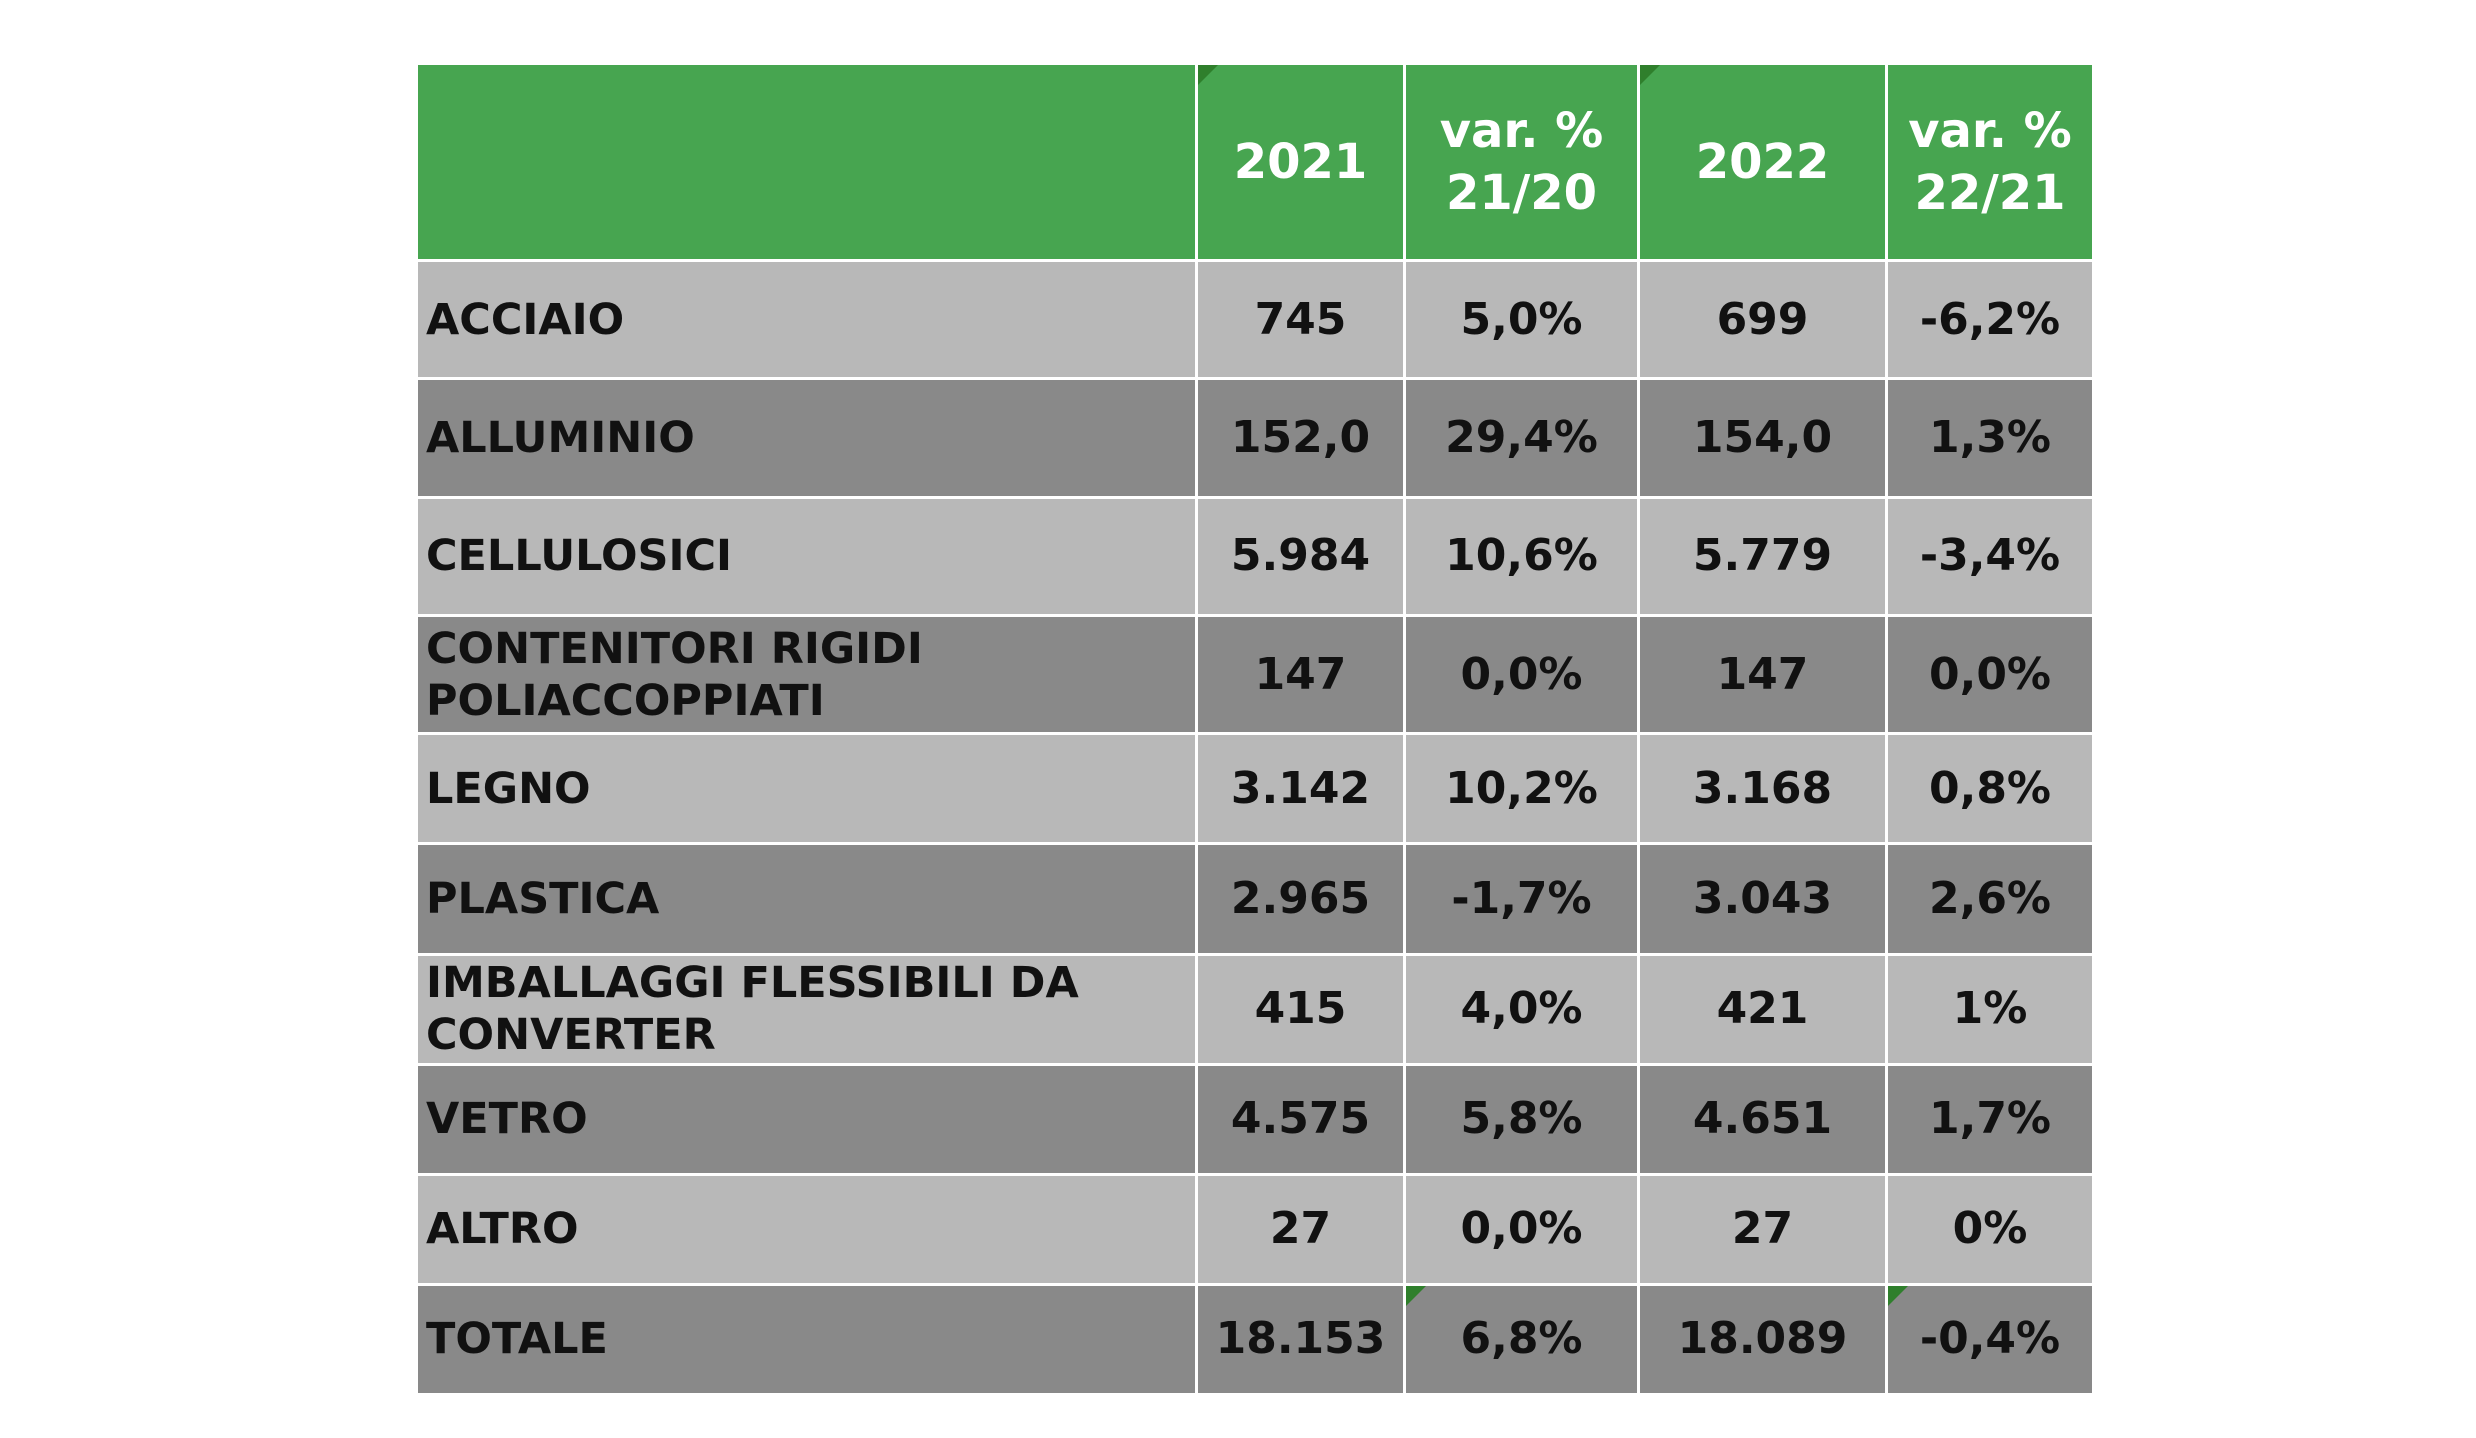 Image resolution: width=2476 pixels, height=1438 pixels. What do you see at coordinates (1990, 1009) in the screenshot?
I see `cell-var-22-21: 1%` at bounding box center [1990, 1009].